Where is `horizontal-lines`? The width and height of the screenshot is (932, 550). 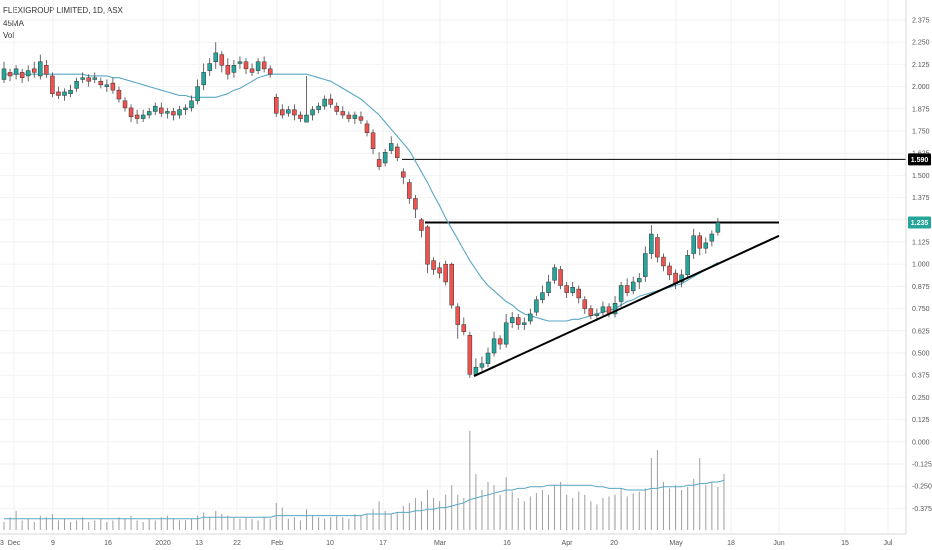
horizontal-lines is located at coordinates (654, 191).